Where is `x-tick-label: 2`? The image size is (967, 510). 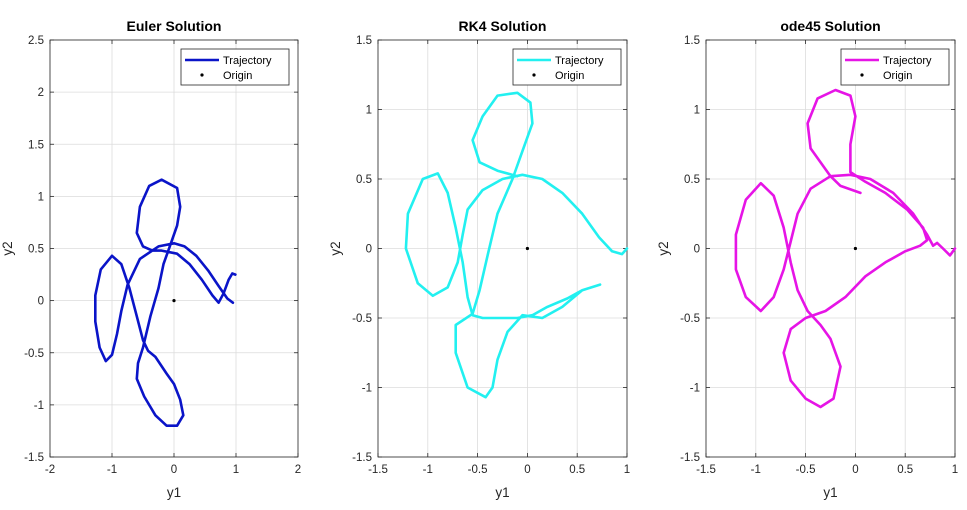 x-tick-label: 2 is located at coordinates (298, 470).